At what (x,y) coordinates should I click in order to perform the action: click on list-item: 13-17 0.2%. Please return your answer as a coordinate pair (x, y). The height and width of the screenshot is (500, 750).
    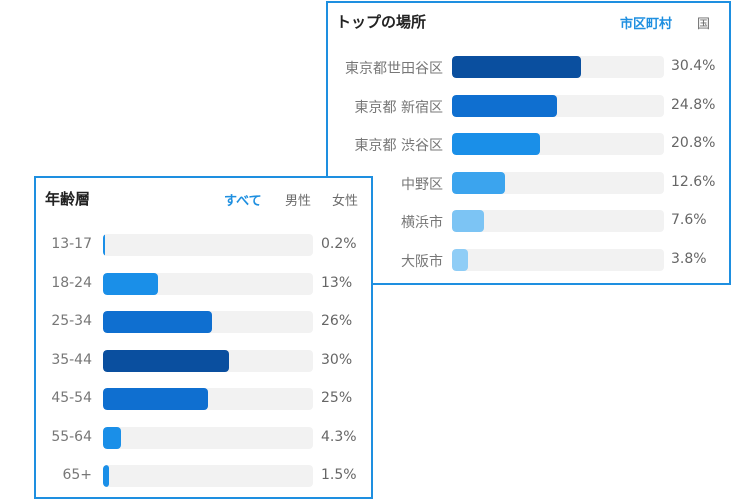
    Looking at the image, I should click on (203, 245).